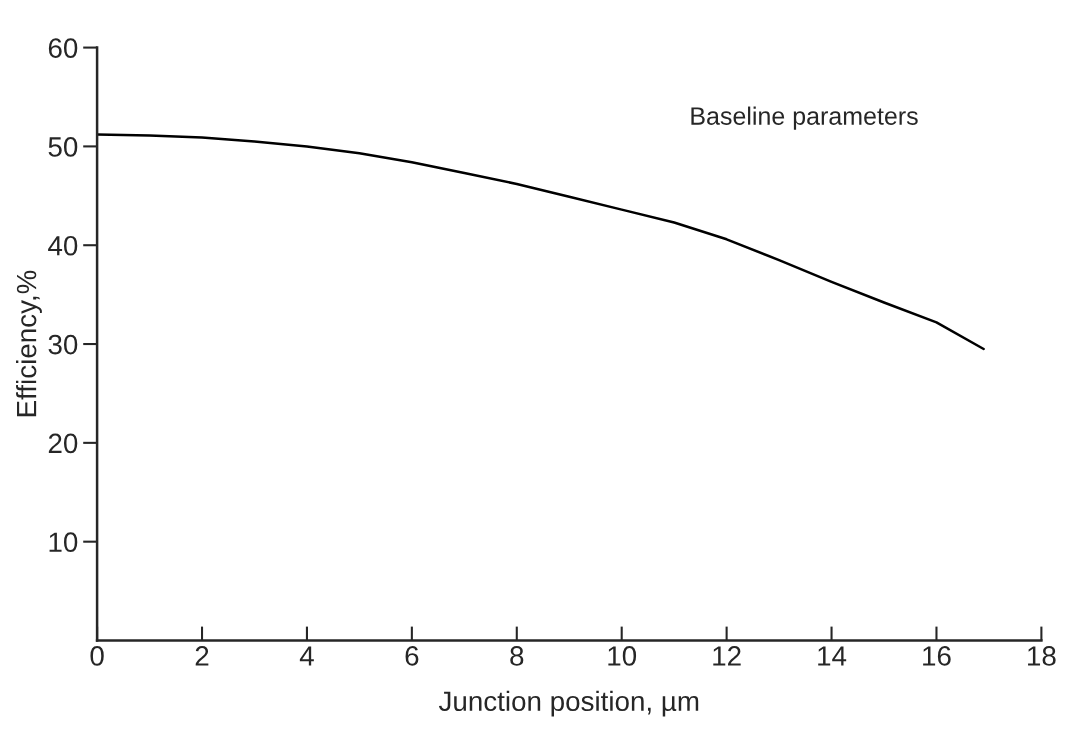  What do you see at coordinates (63, 245) in the screenshot?
I see `y-tick-label: 40` at bounding box center [63, 245].